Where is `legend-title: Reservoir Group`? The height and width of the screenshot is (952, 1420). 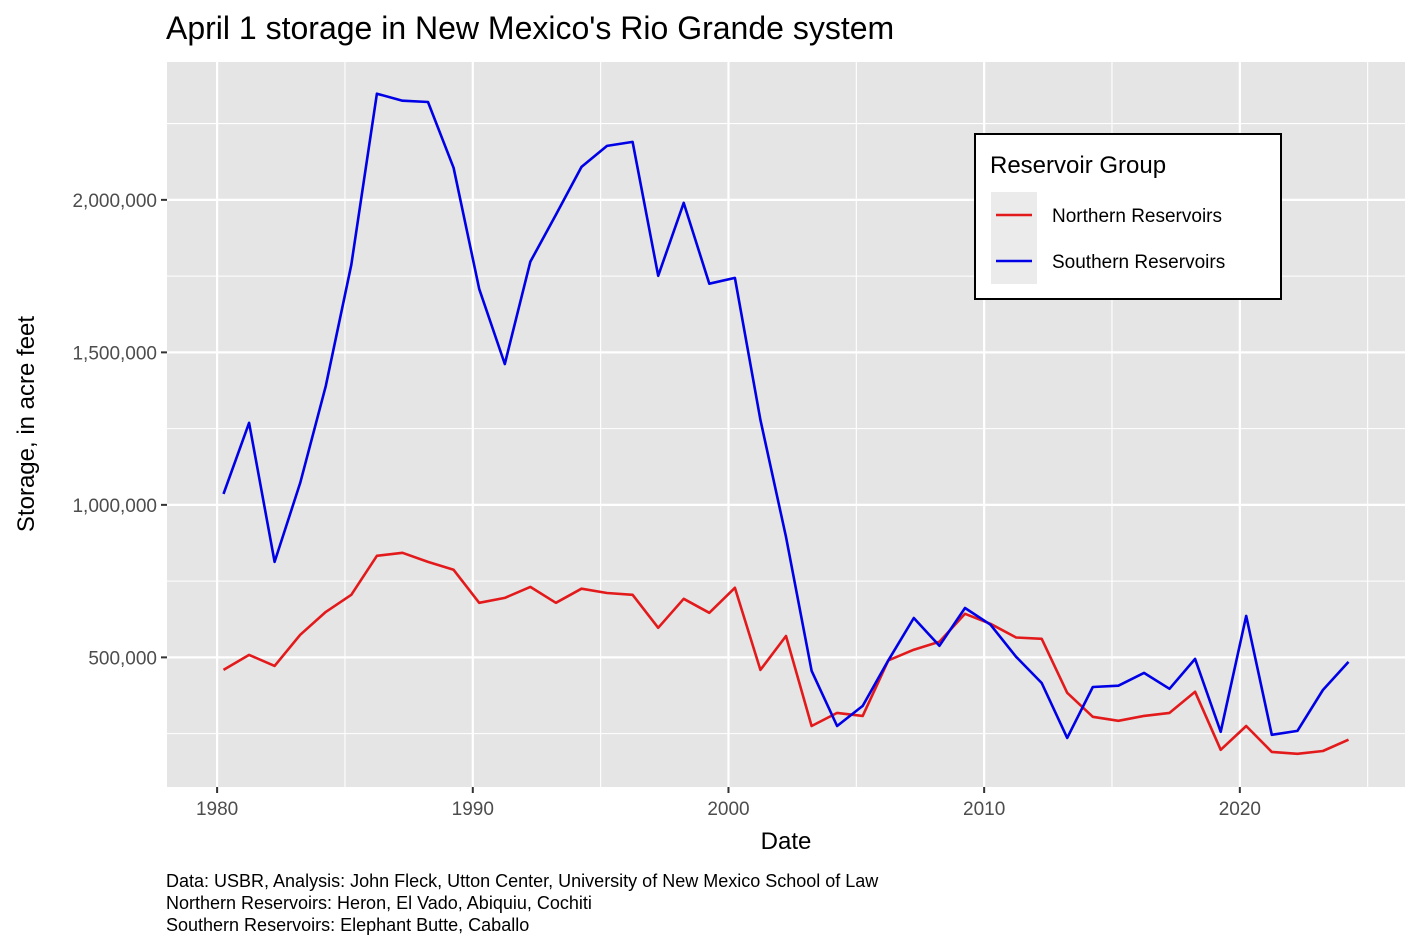
legend-title: Reservoir Group is located at coordinates (1078, 165).